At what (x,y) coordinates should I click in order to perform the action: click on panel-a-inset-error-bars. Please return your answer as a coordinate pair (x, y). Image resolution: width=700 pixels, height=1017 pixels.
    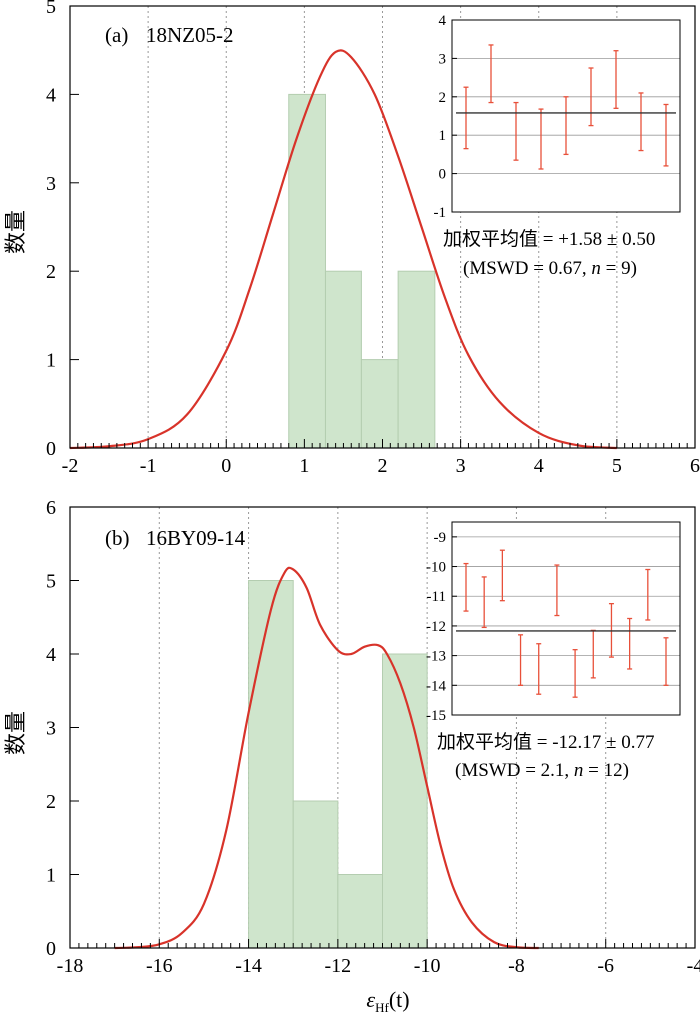
    Looking at the image, I should click on (566, 107).